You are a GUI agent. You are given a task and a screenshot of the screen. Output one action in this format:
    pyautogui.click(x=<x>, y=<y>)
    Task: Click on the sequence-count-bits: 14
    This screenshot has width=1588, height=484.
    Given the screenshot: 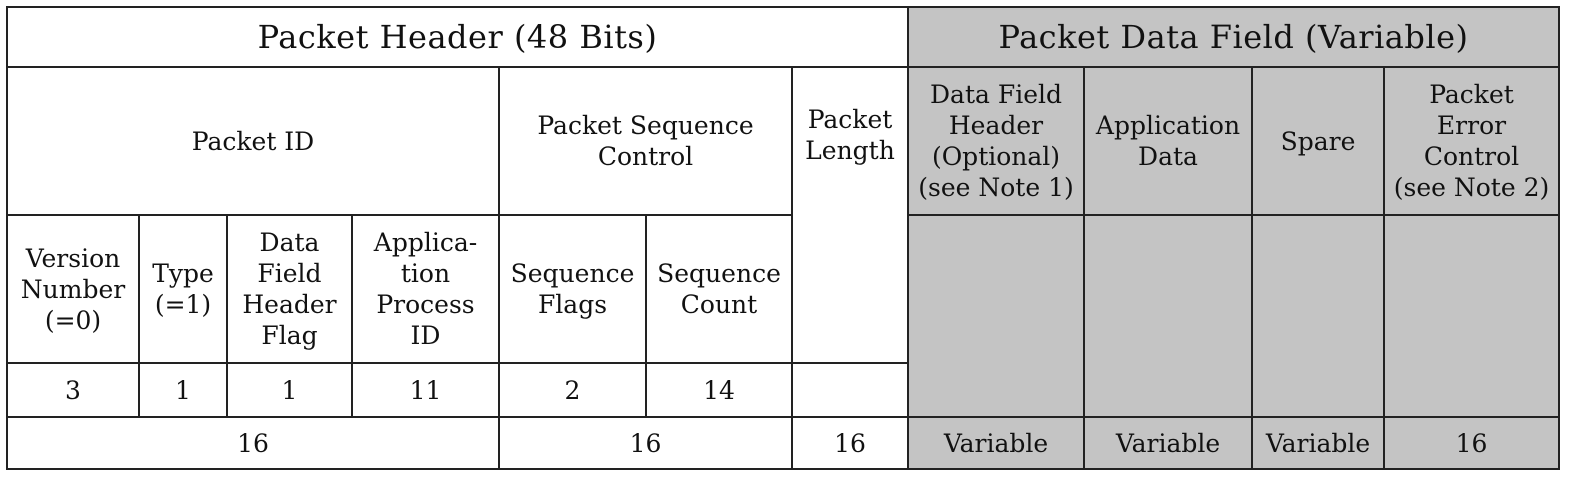 What is the action you would take?
    pyautogui.click(x=719, y=390)
    